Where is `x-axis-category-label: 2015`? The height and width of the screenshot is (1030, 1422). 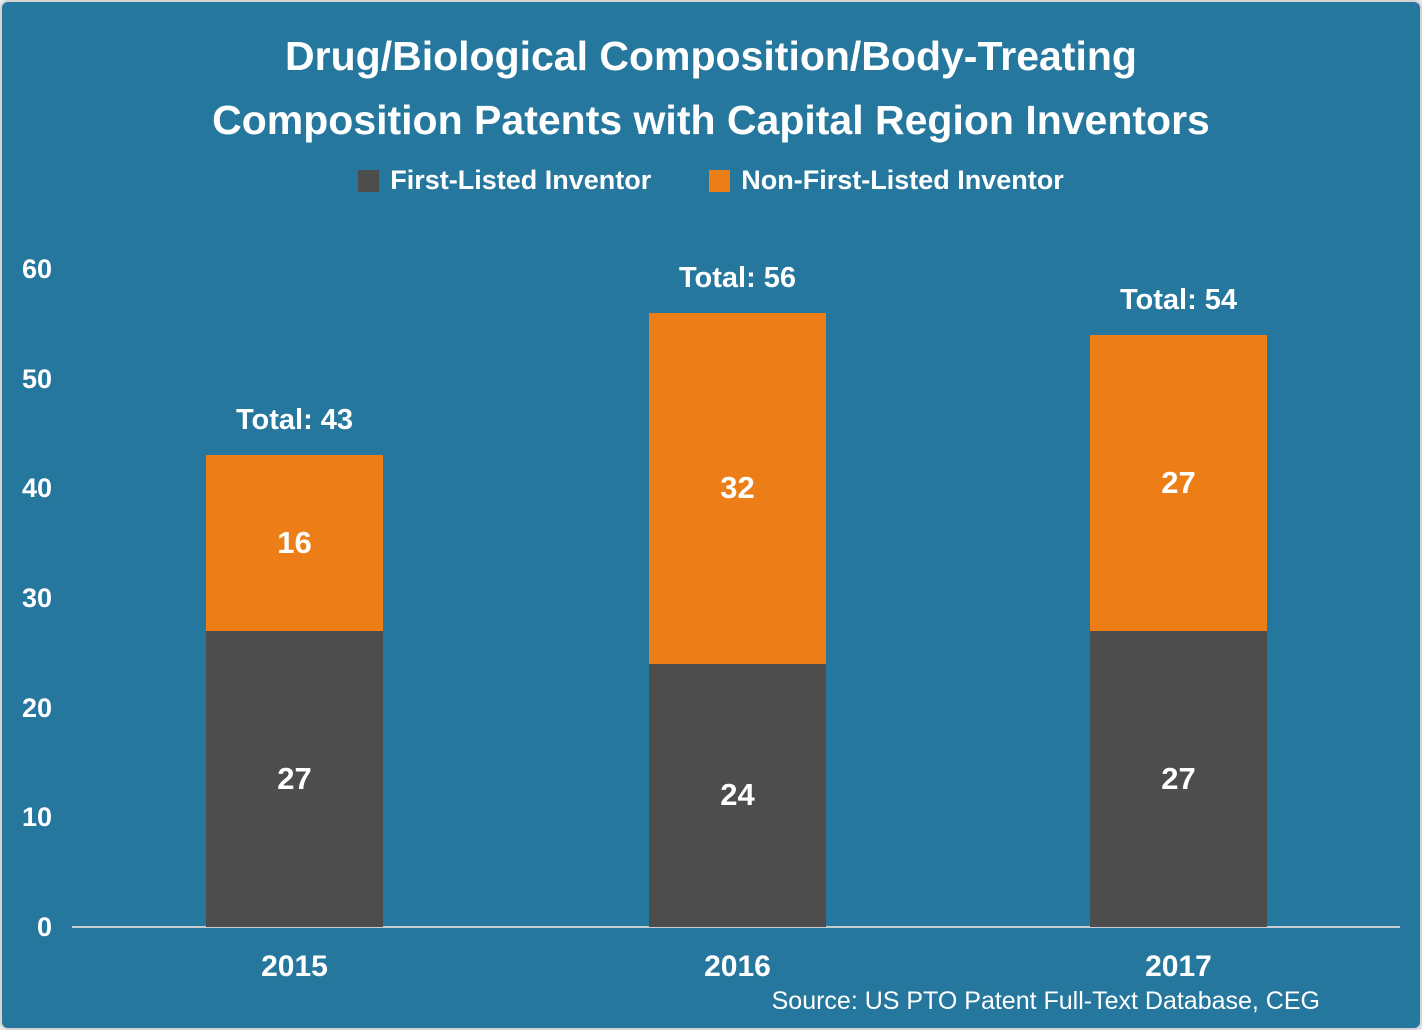 x-axis-category-label: 2015 is located at coordinates (294, 966).